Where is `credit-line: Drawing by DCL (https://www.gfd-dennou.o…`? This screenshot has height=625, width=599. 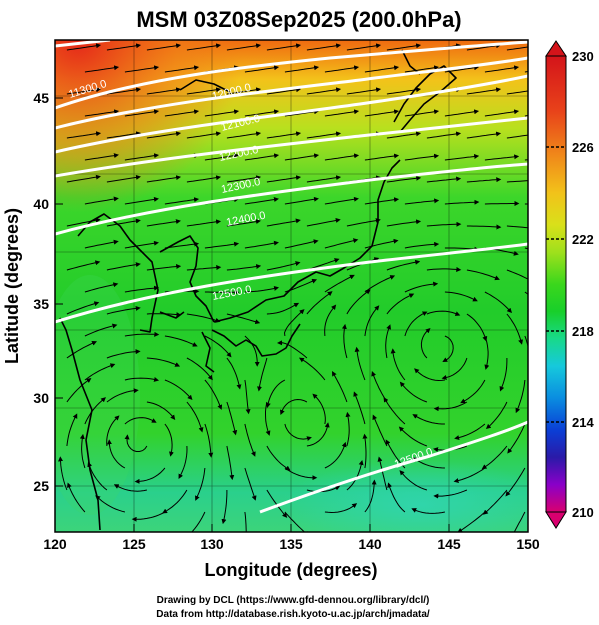 credit-line: Drawing by DCL (https://www.gfd-dennou.o… is located at coordinates (293, 600).